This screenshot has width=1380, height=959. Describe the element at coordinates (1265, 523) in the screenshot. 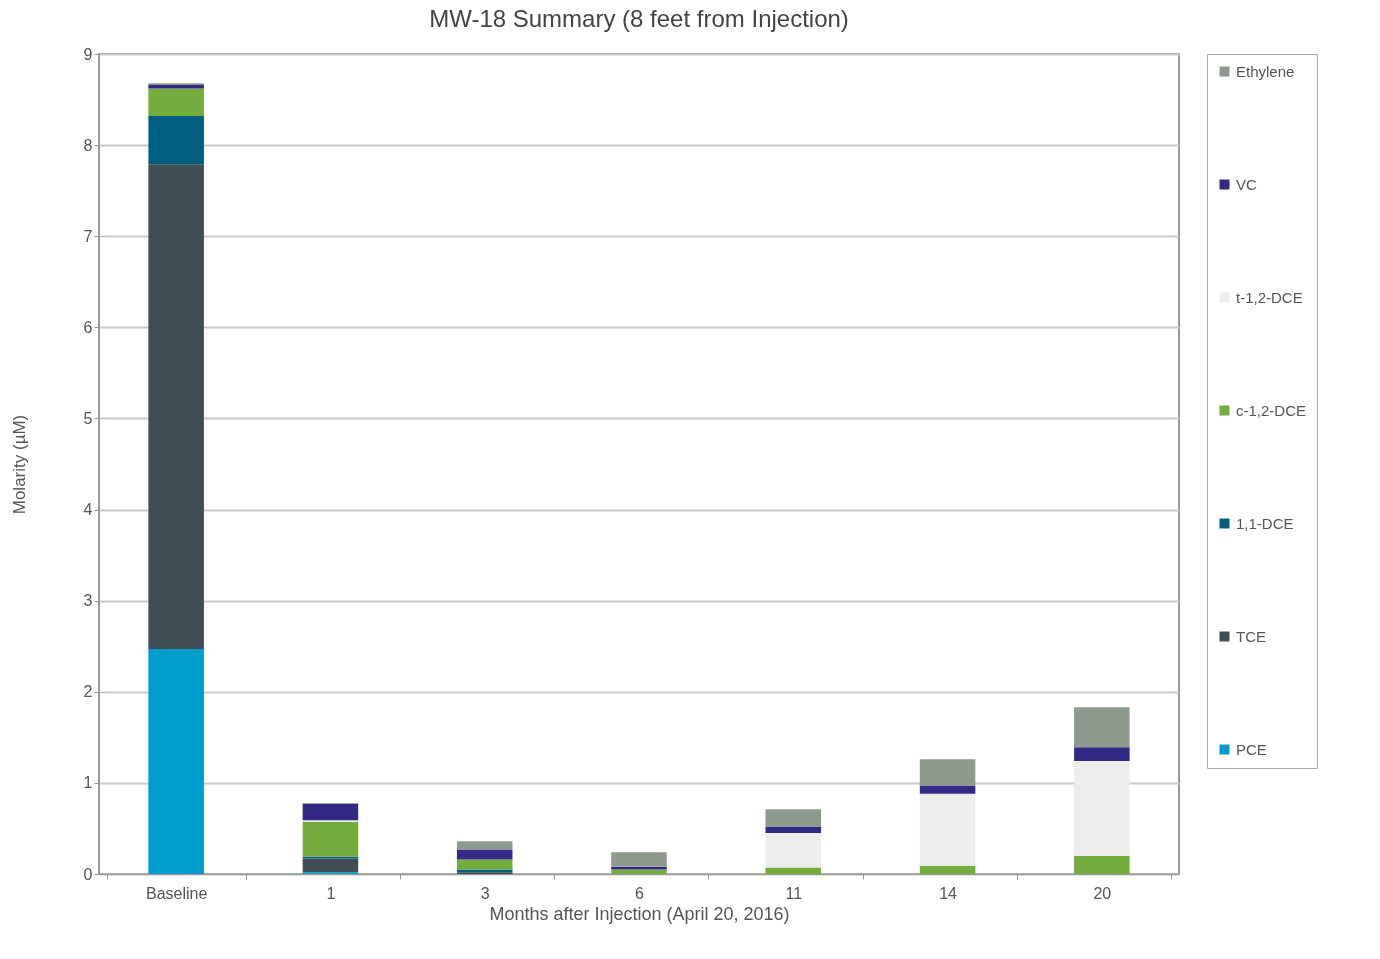

I see `legend-label: 1,1-DCE` at that location.